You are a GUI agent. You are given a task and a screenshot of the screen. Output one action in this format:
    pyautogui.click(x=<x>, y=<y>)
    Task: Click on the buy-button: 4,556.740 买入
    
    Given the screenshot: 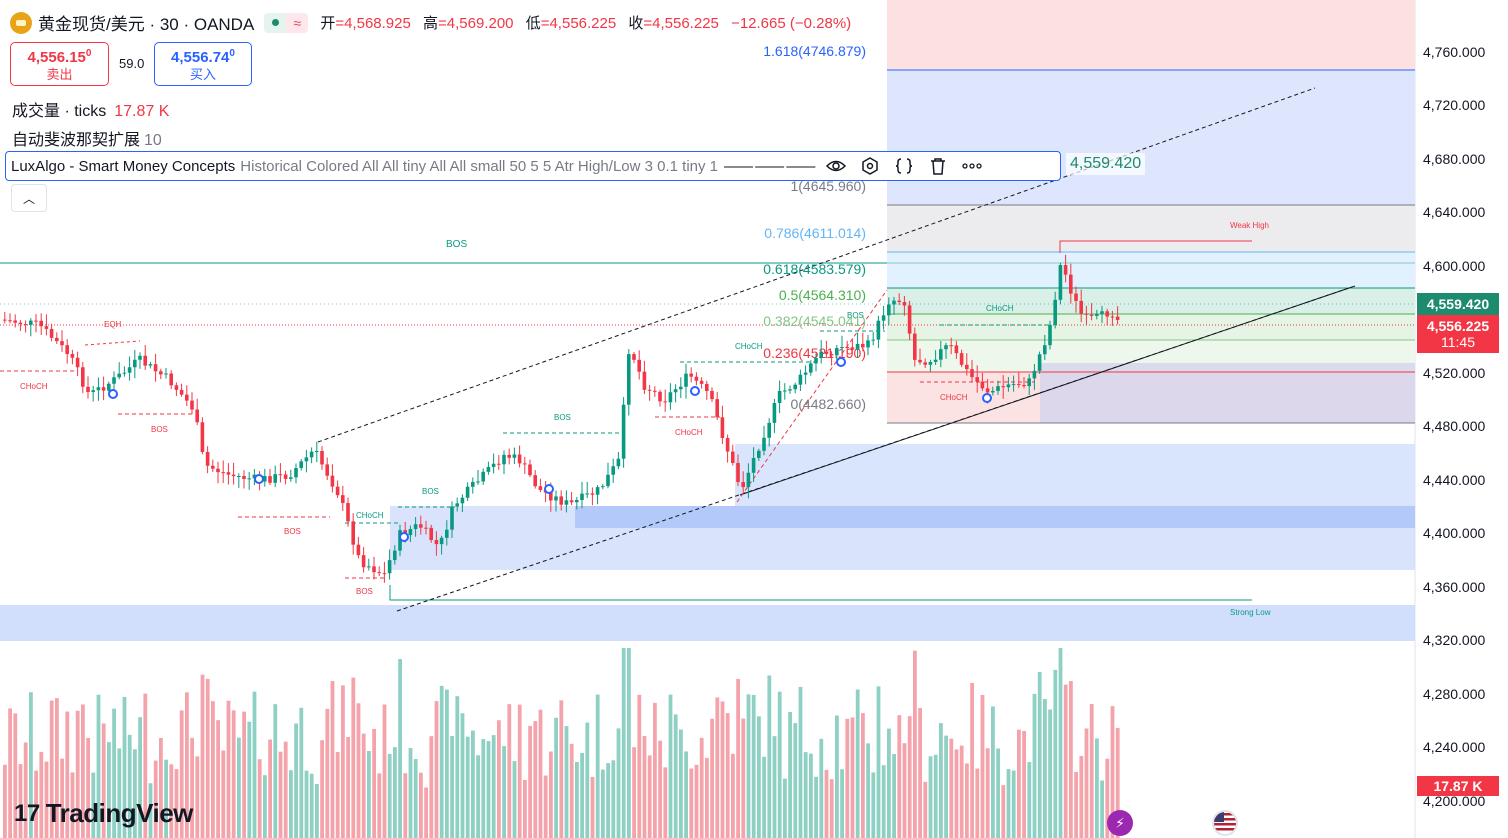 What is the action you would take?
    pyautogui.click(x=203, y=64)
    